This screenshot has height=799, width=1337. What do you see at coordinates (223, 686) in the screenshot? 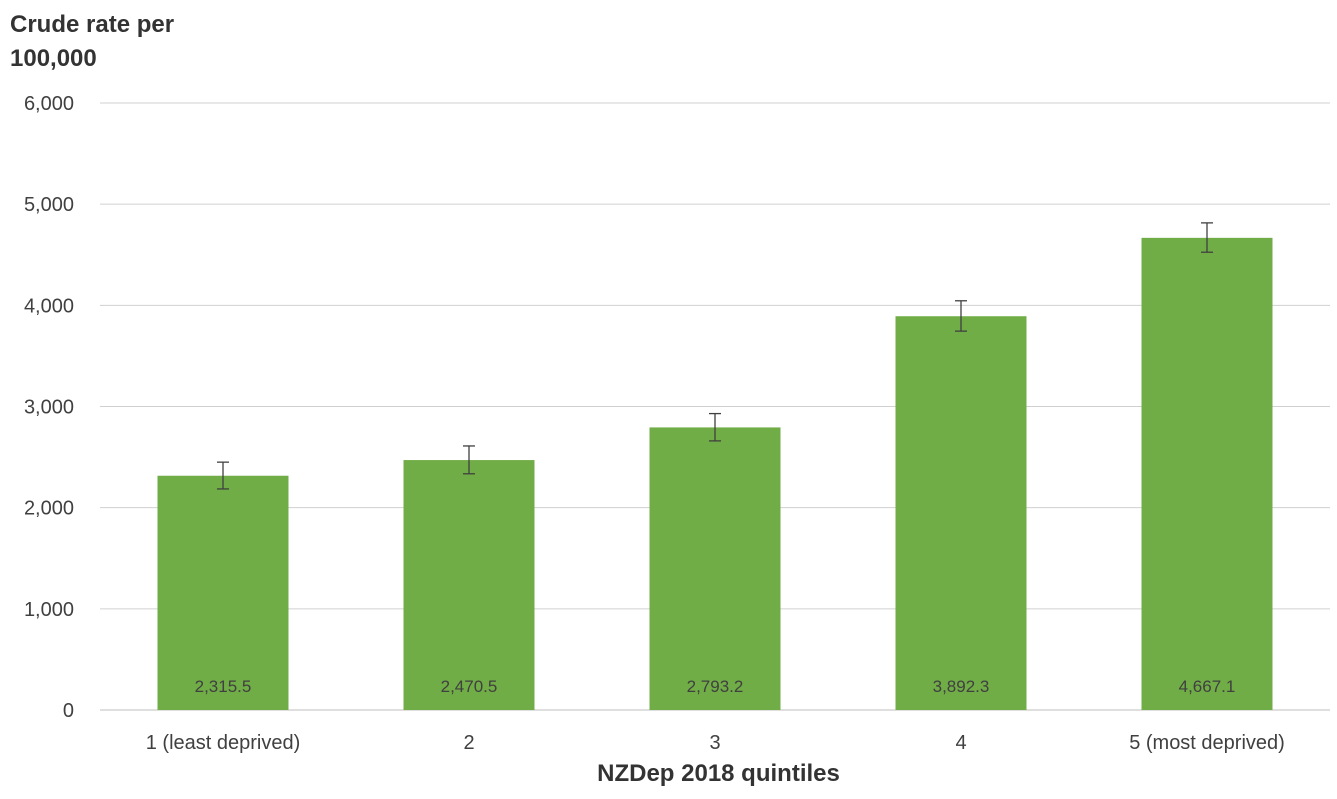
I see `data-label: 2,315.5` at bounding box center [223, 686].